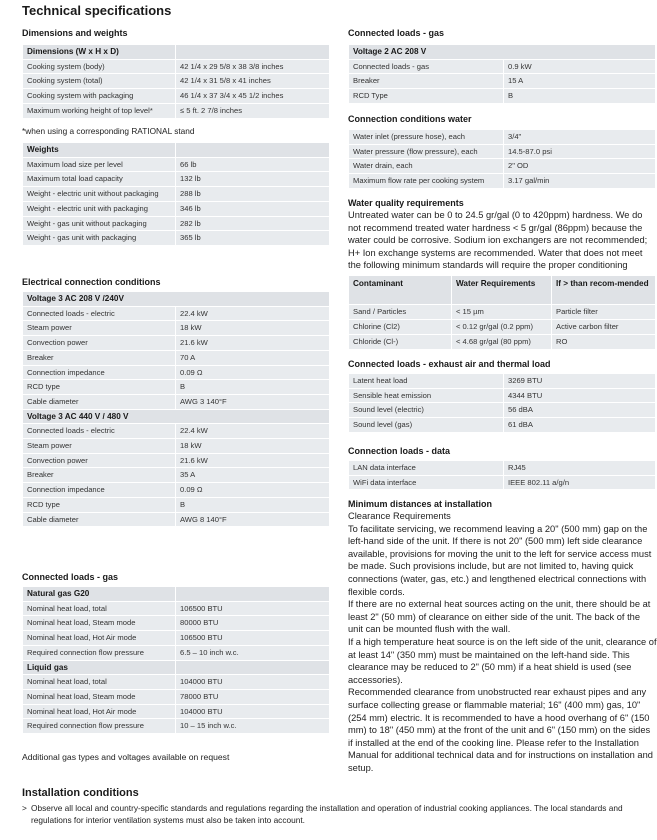 The height and width of the screenshot is (840, 657). What do you see at coordinates (252, 179) in the screenshot?
I see `row-value: 132 lb` at bounding box center [252, 179].